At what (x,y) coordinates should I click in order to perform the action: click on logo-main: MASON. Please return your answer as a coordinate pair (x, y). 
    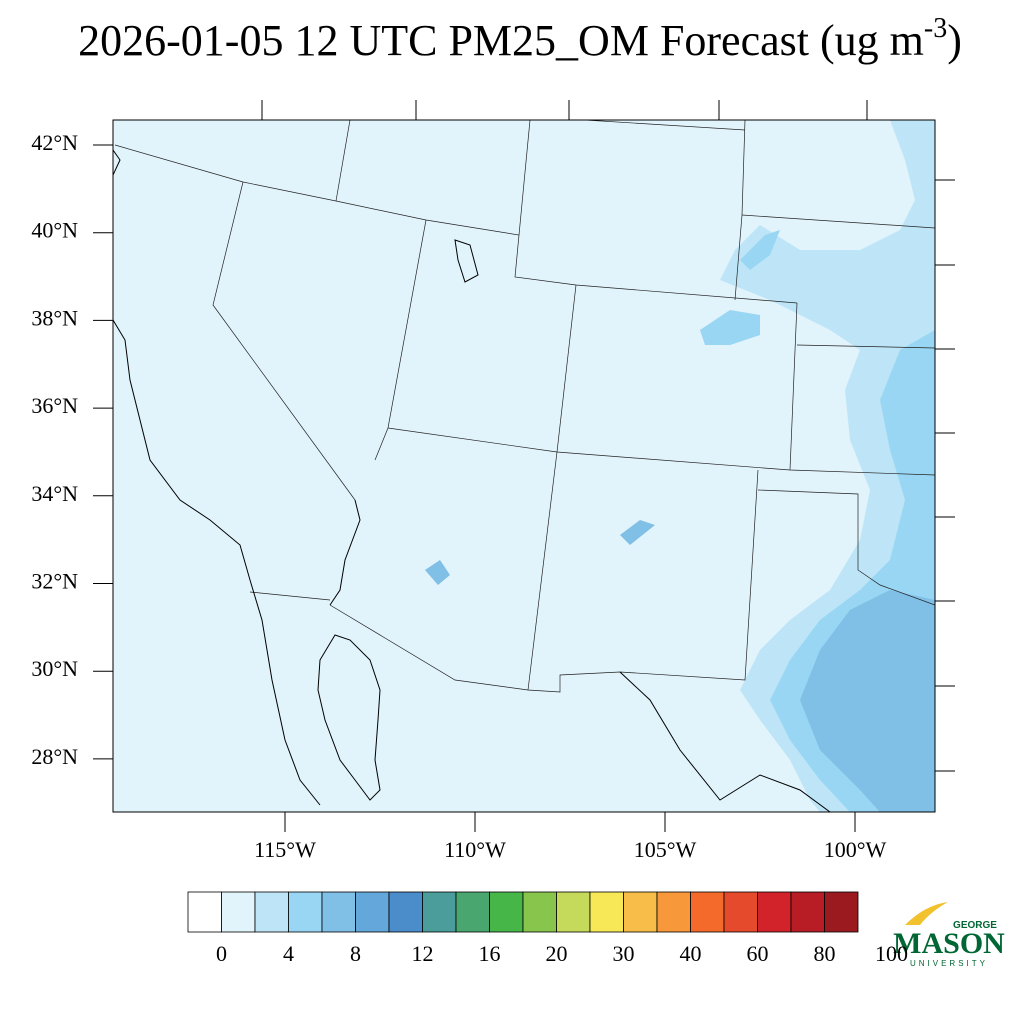
    Looking at the image, I should click on (949, 943).